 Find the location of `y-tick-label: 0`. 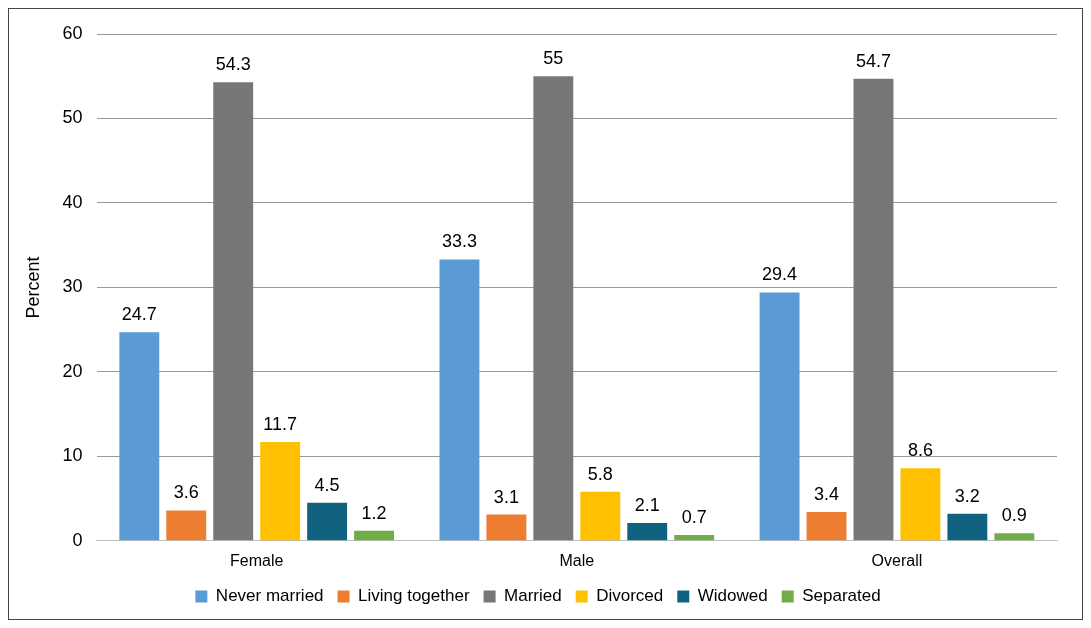

y-tick-label: 0 is located at coordinates (77, 539).